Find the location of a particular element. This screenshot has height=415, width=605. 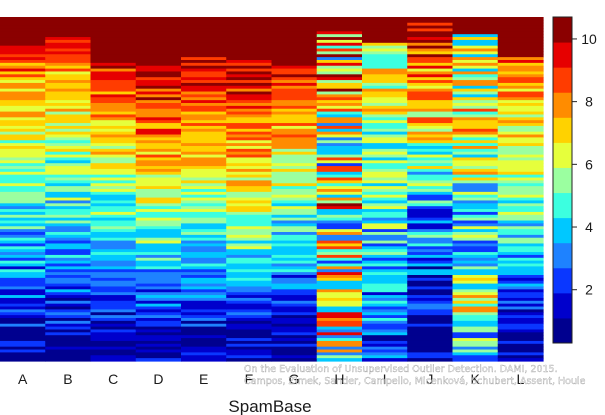

x-axis-label: SpamBase is located at coordinates (269, 406).